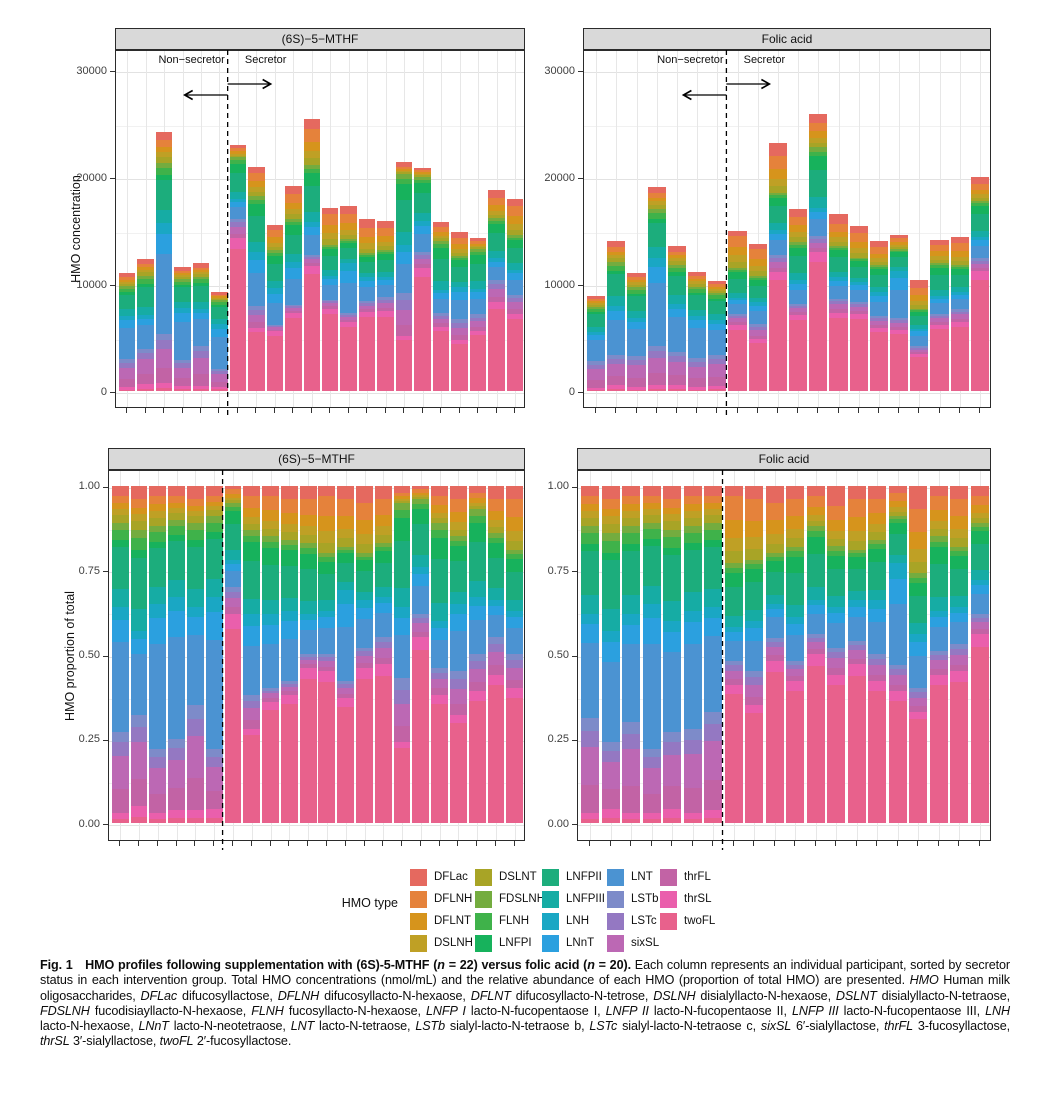 The width and height of the screenshot is (1048, 1093). I want to click on legend-swatch-LNFPI, so click(483, 943).